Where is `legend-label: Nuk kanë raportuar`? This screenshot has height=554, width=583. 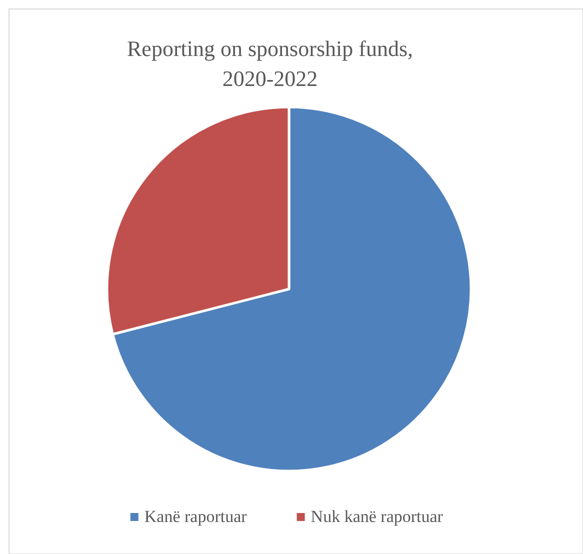
legend-label: Nuk kanë raportuar is located at coordinates (377, 516).